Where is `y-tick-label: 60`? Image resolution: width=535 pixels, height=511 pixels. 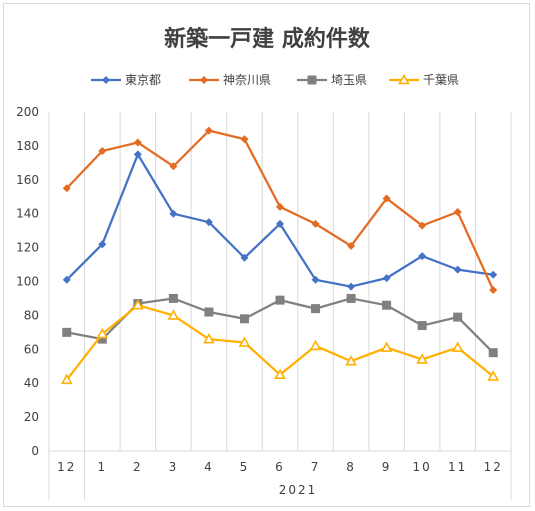 y-tick-label: 60 is located at coordinates (31, 349).